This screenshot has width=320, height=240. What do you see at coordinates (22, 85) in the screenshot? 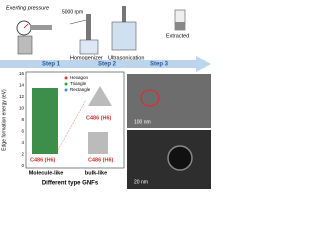
I see `y-tick-label: 14` at bounding box center [22, 85].